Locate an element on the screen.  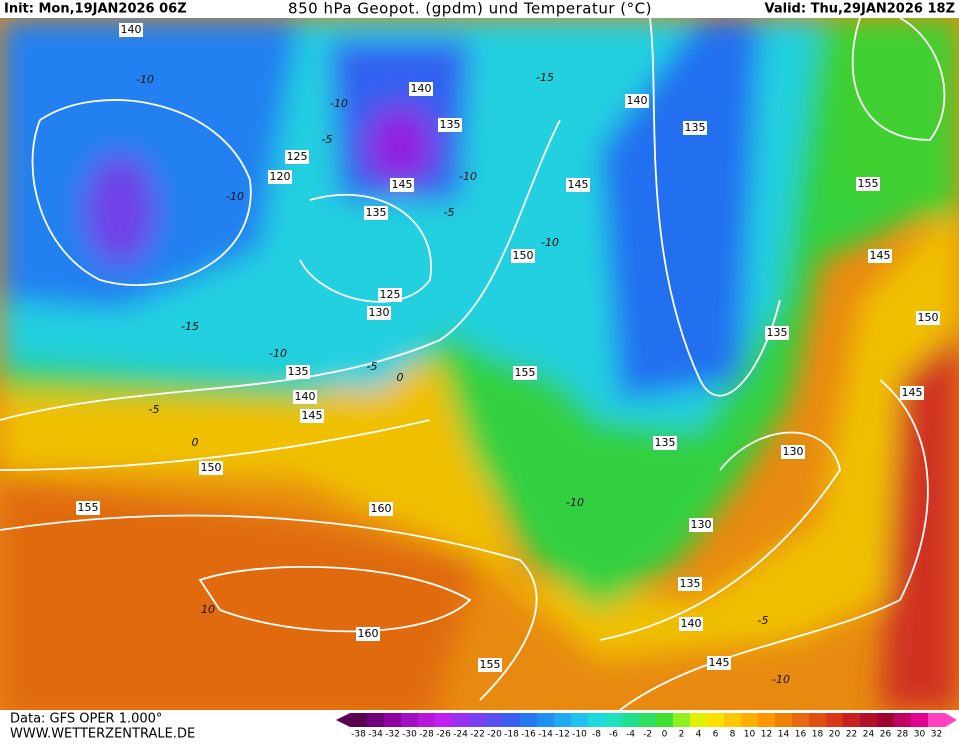
colorbar-label: 26 is located at coordinates (886, 735).